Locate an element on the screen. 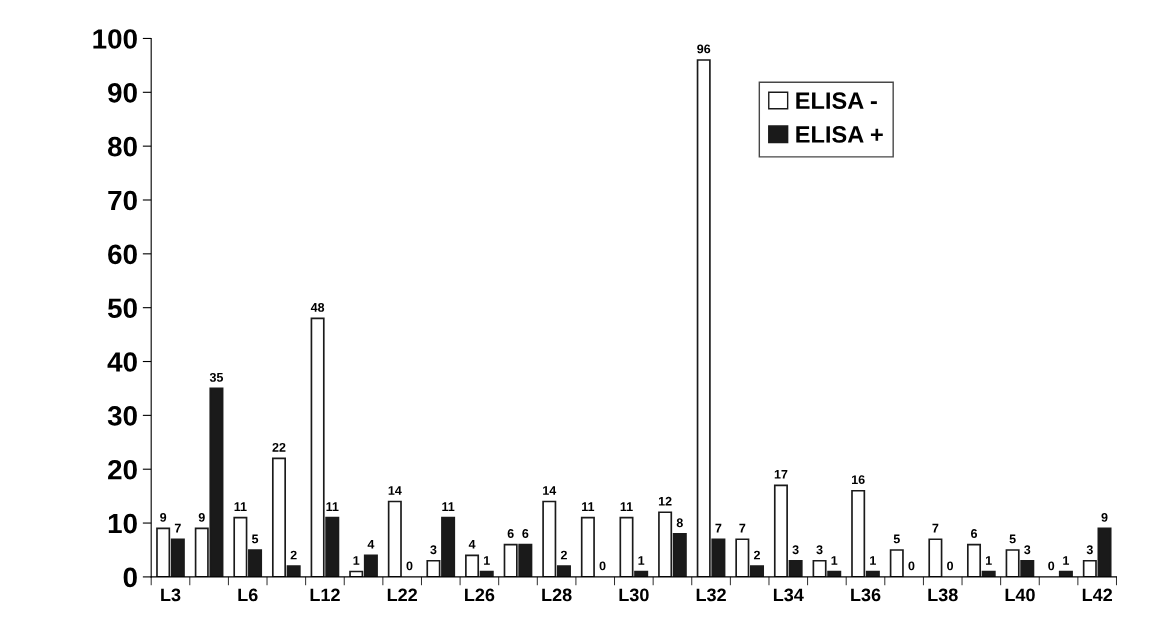 This screenshot has width=1163, height=641. x-tick-label: L42 is located at coordinates (1097, 595).